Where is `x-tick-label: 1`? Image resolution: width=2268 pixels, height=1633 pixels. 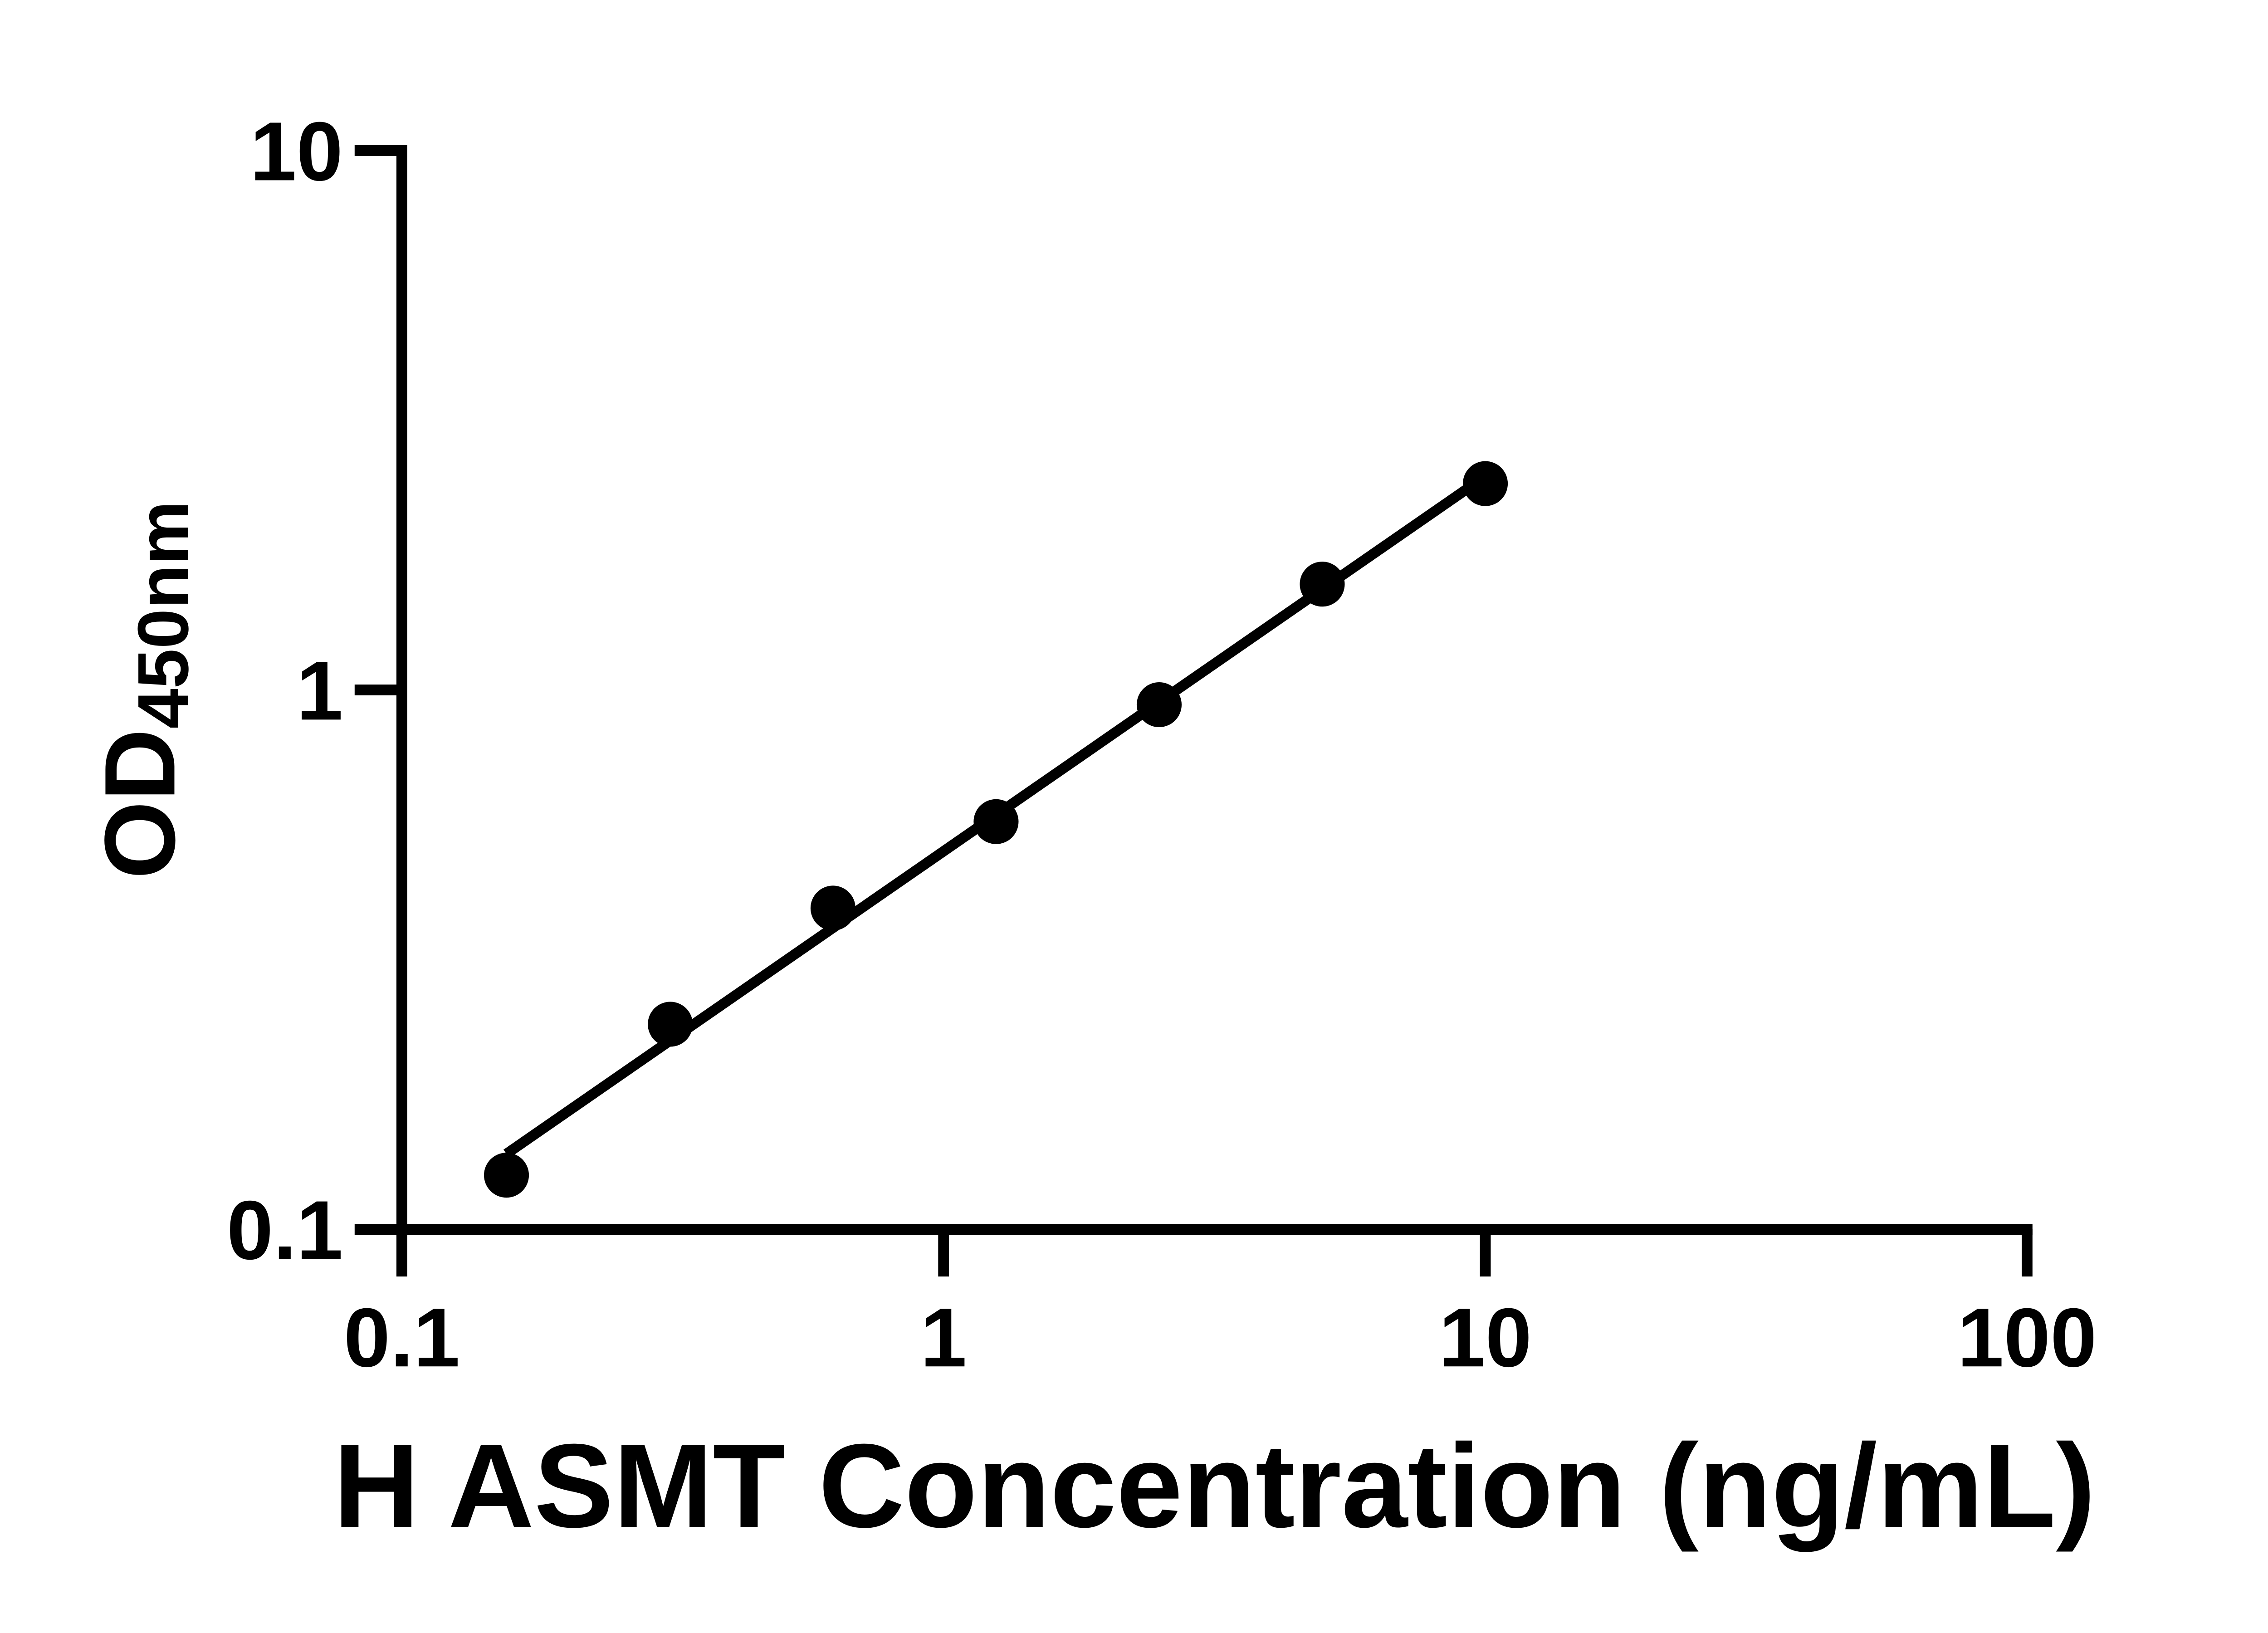
x-tick-label: 1 is located at coordinates (943, 1337).